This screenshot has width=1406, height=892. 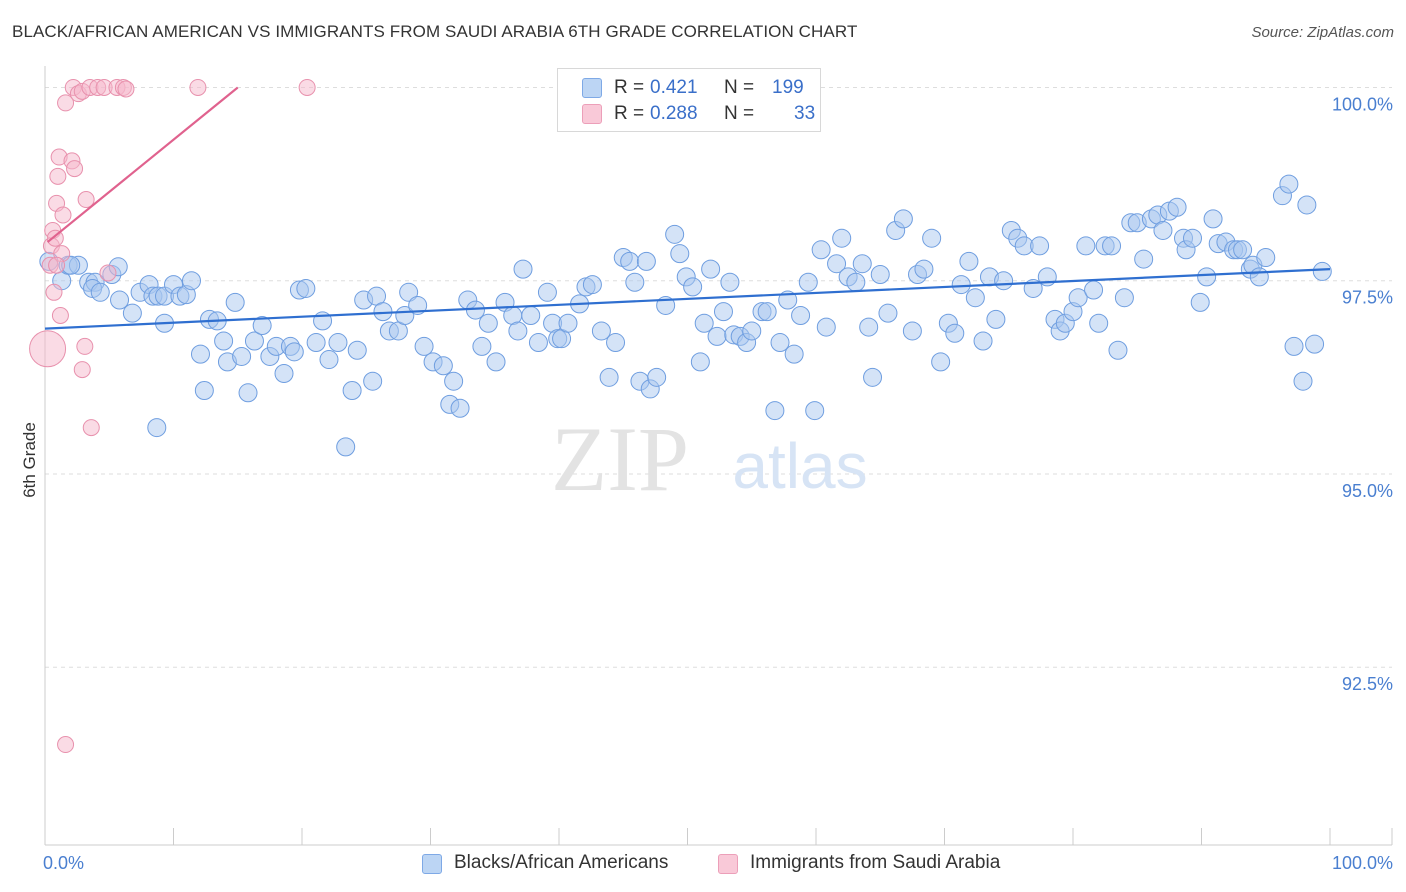 What do you see at coordinates (1367, 298) in the screenshot?
I see `y-tick-label: 97.5%` at bounding box center [1367, 298].